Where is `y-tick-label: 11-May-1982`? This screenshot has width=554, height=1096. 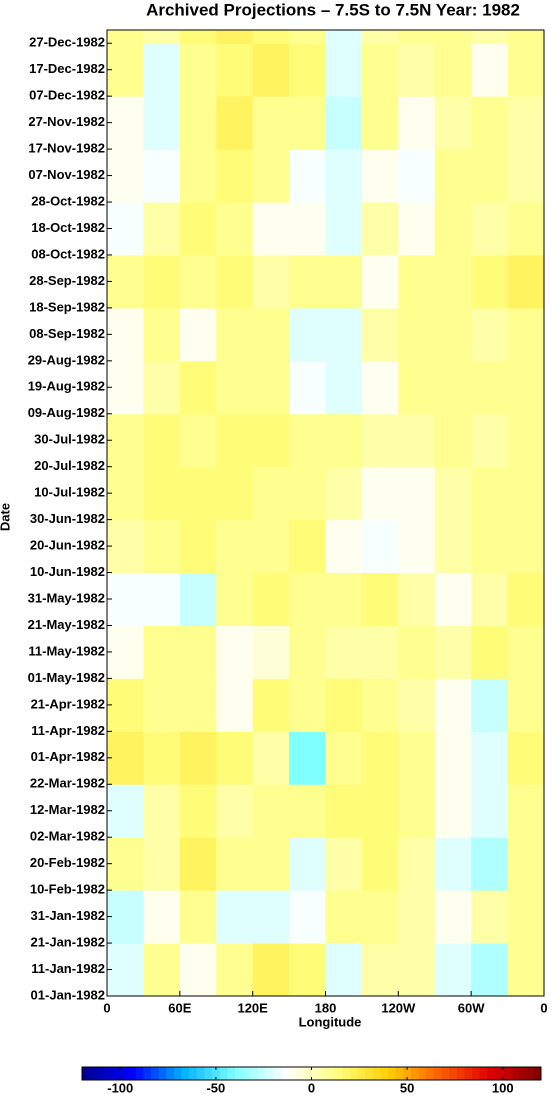
y-tick-label: 11-May-1982 is located at coordinates (66, 650).